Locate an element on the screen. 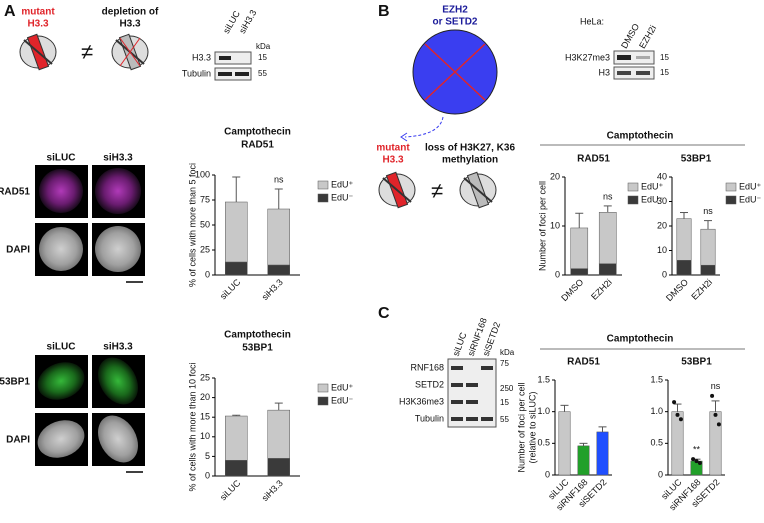 The width and height of the screenshot is (764, 523). blot-row-label: SETD2 is located at coordinates (429, 384).